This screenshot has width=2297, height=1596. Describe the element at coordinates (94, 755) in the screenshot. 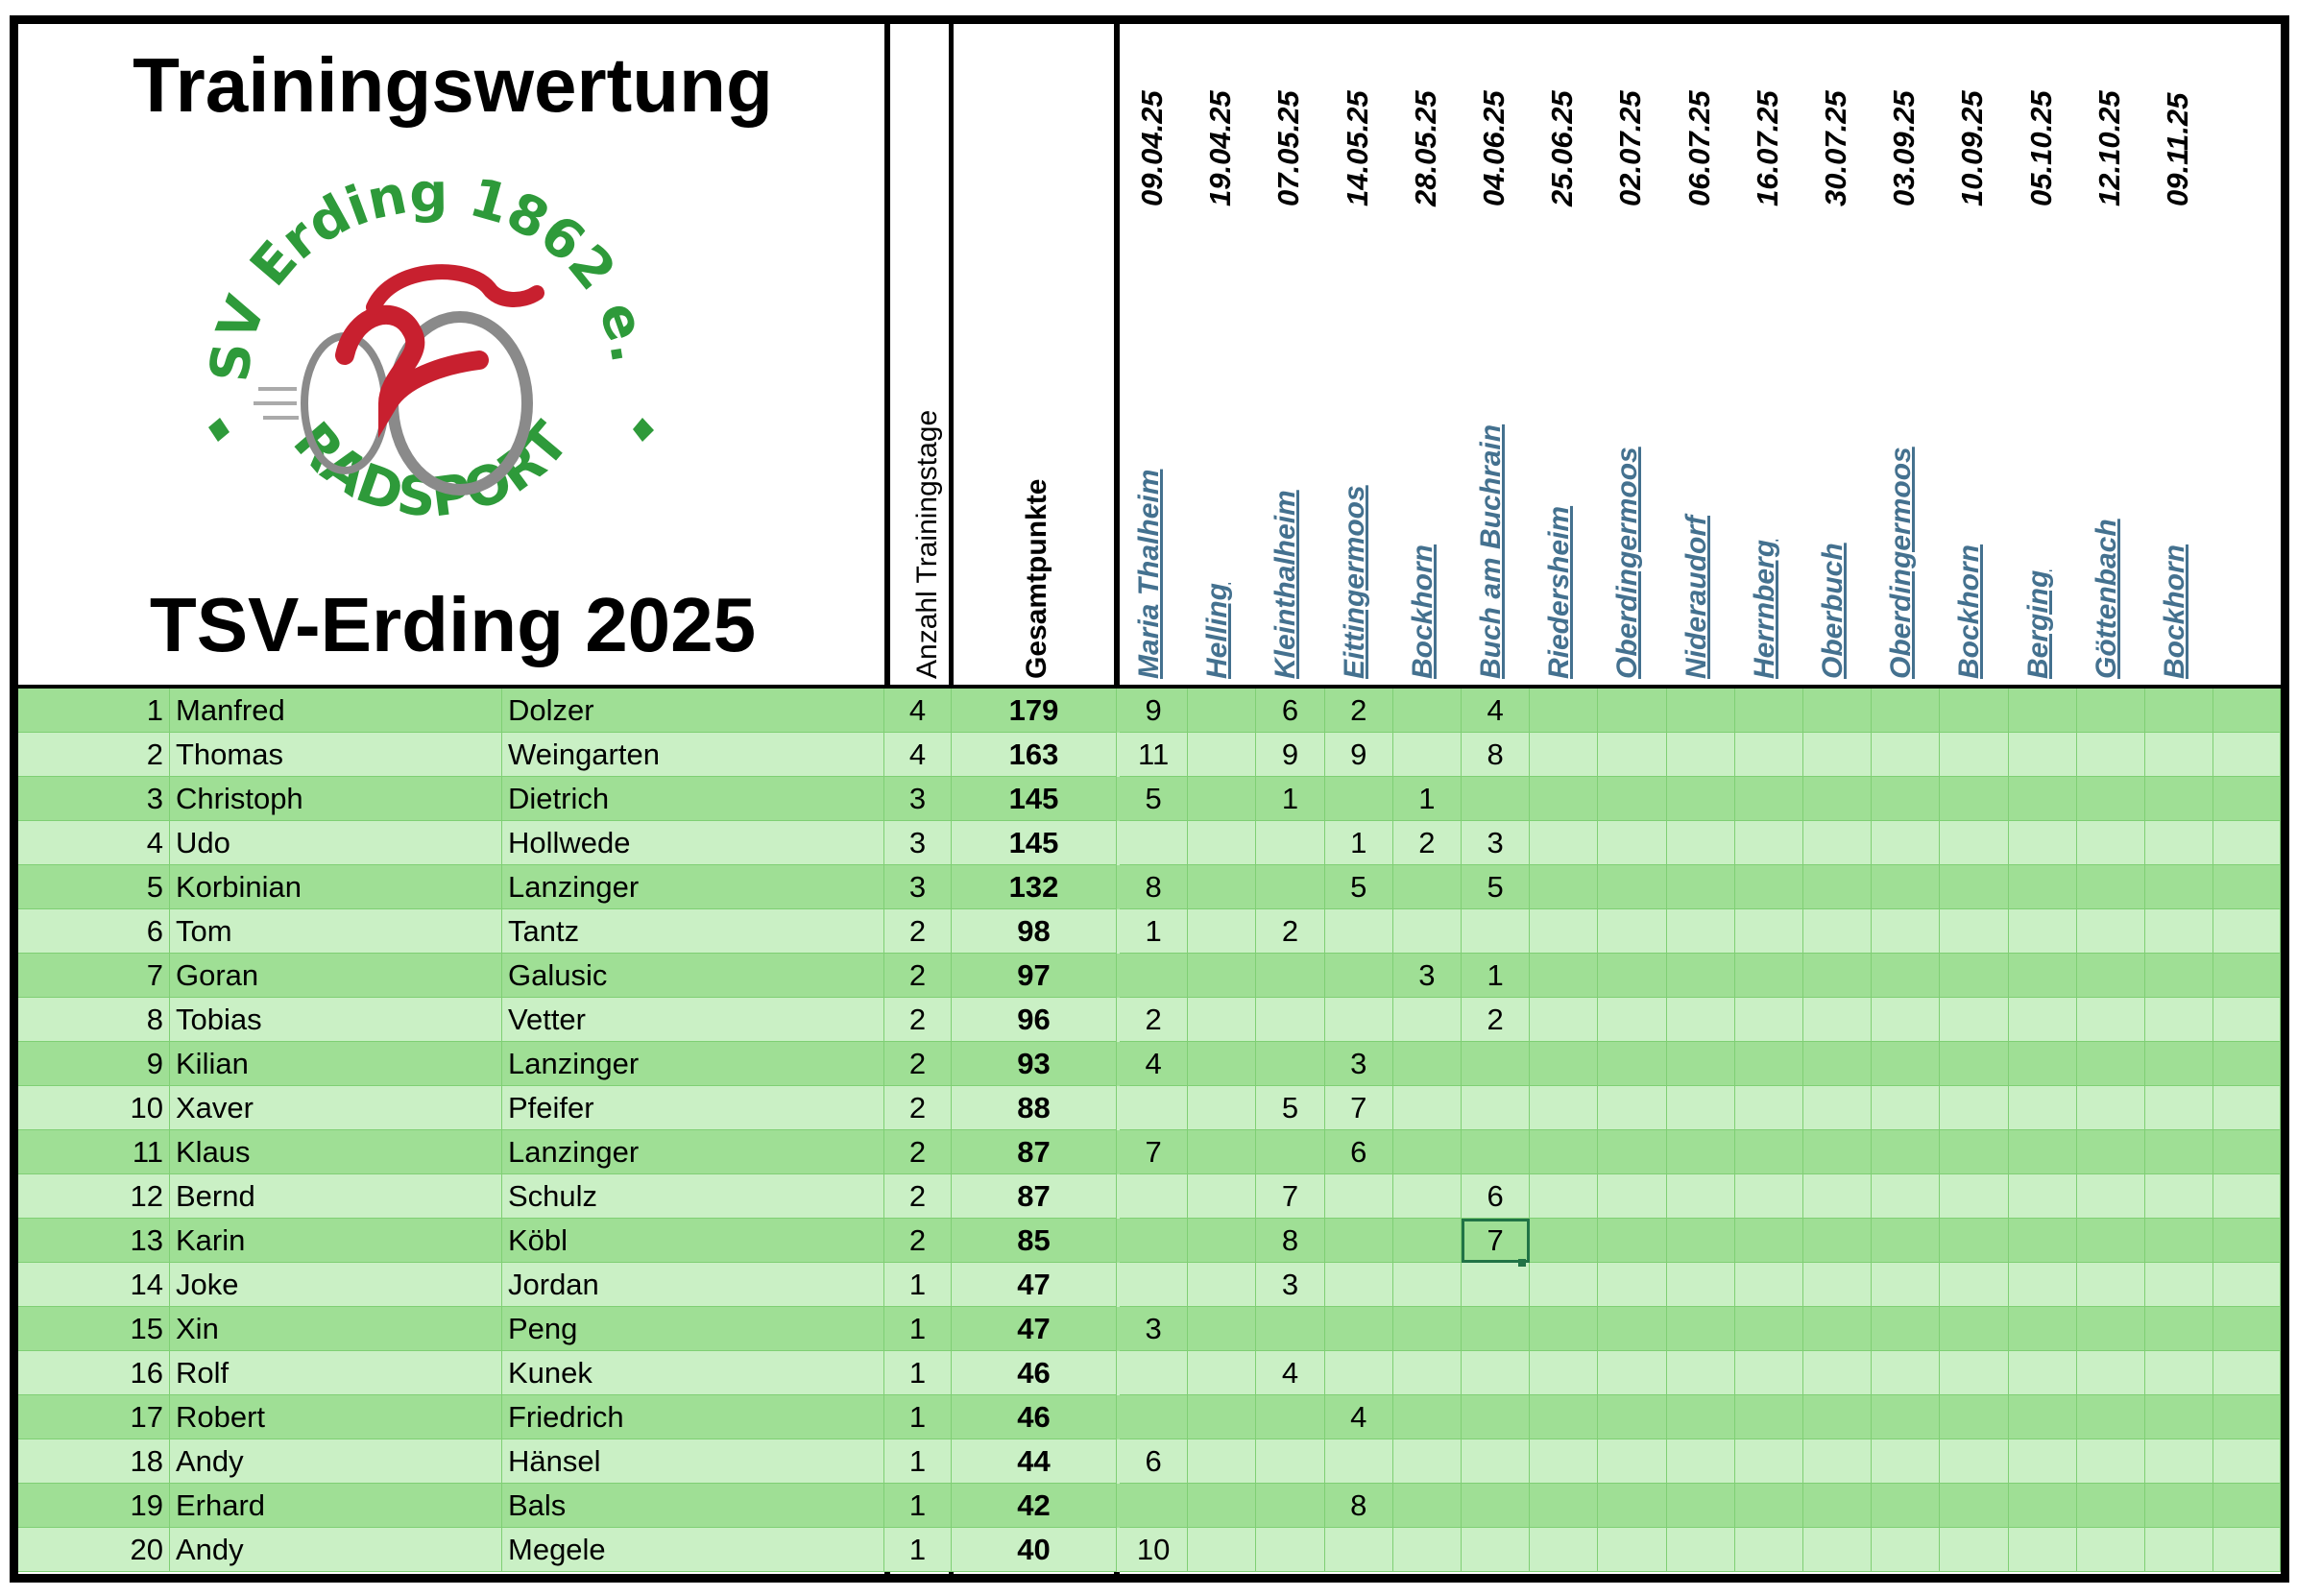

I see `rank-cell: 2` at that location.